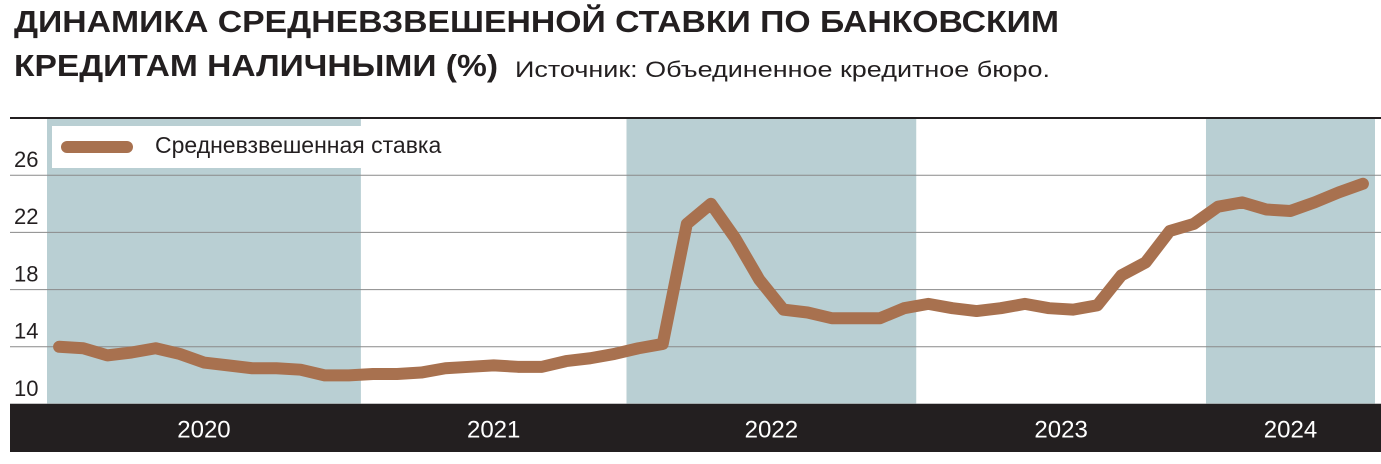  What do you see at coordinates (26, 273) in the screenshot?
I see `y-tick-label: 18` at bounding box center [26, 273].